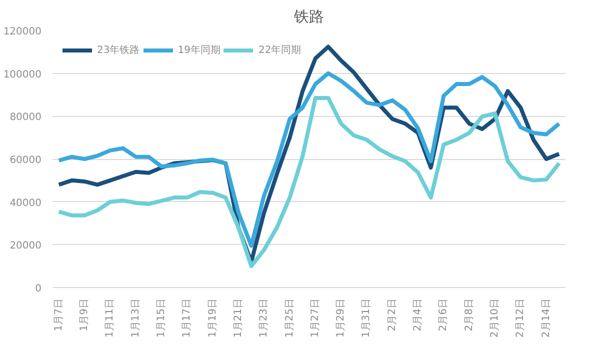  I want to click on x-tick-label: 1月7日, so click(58, 315).